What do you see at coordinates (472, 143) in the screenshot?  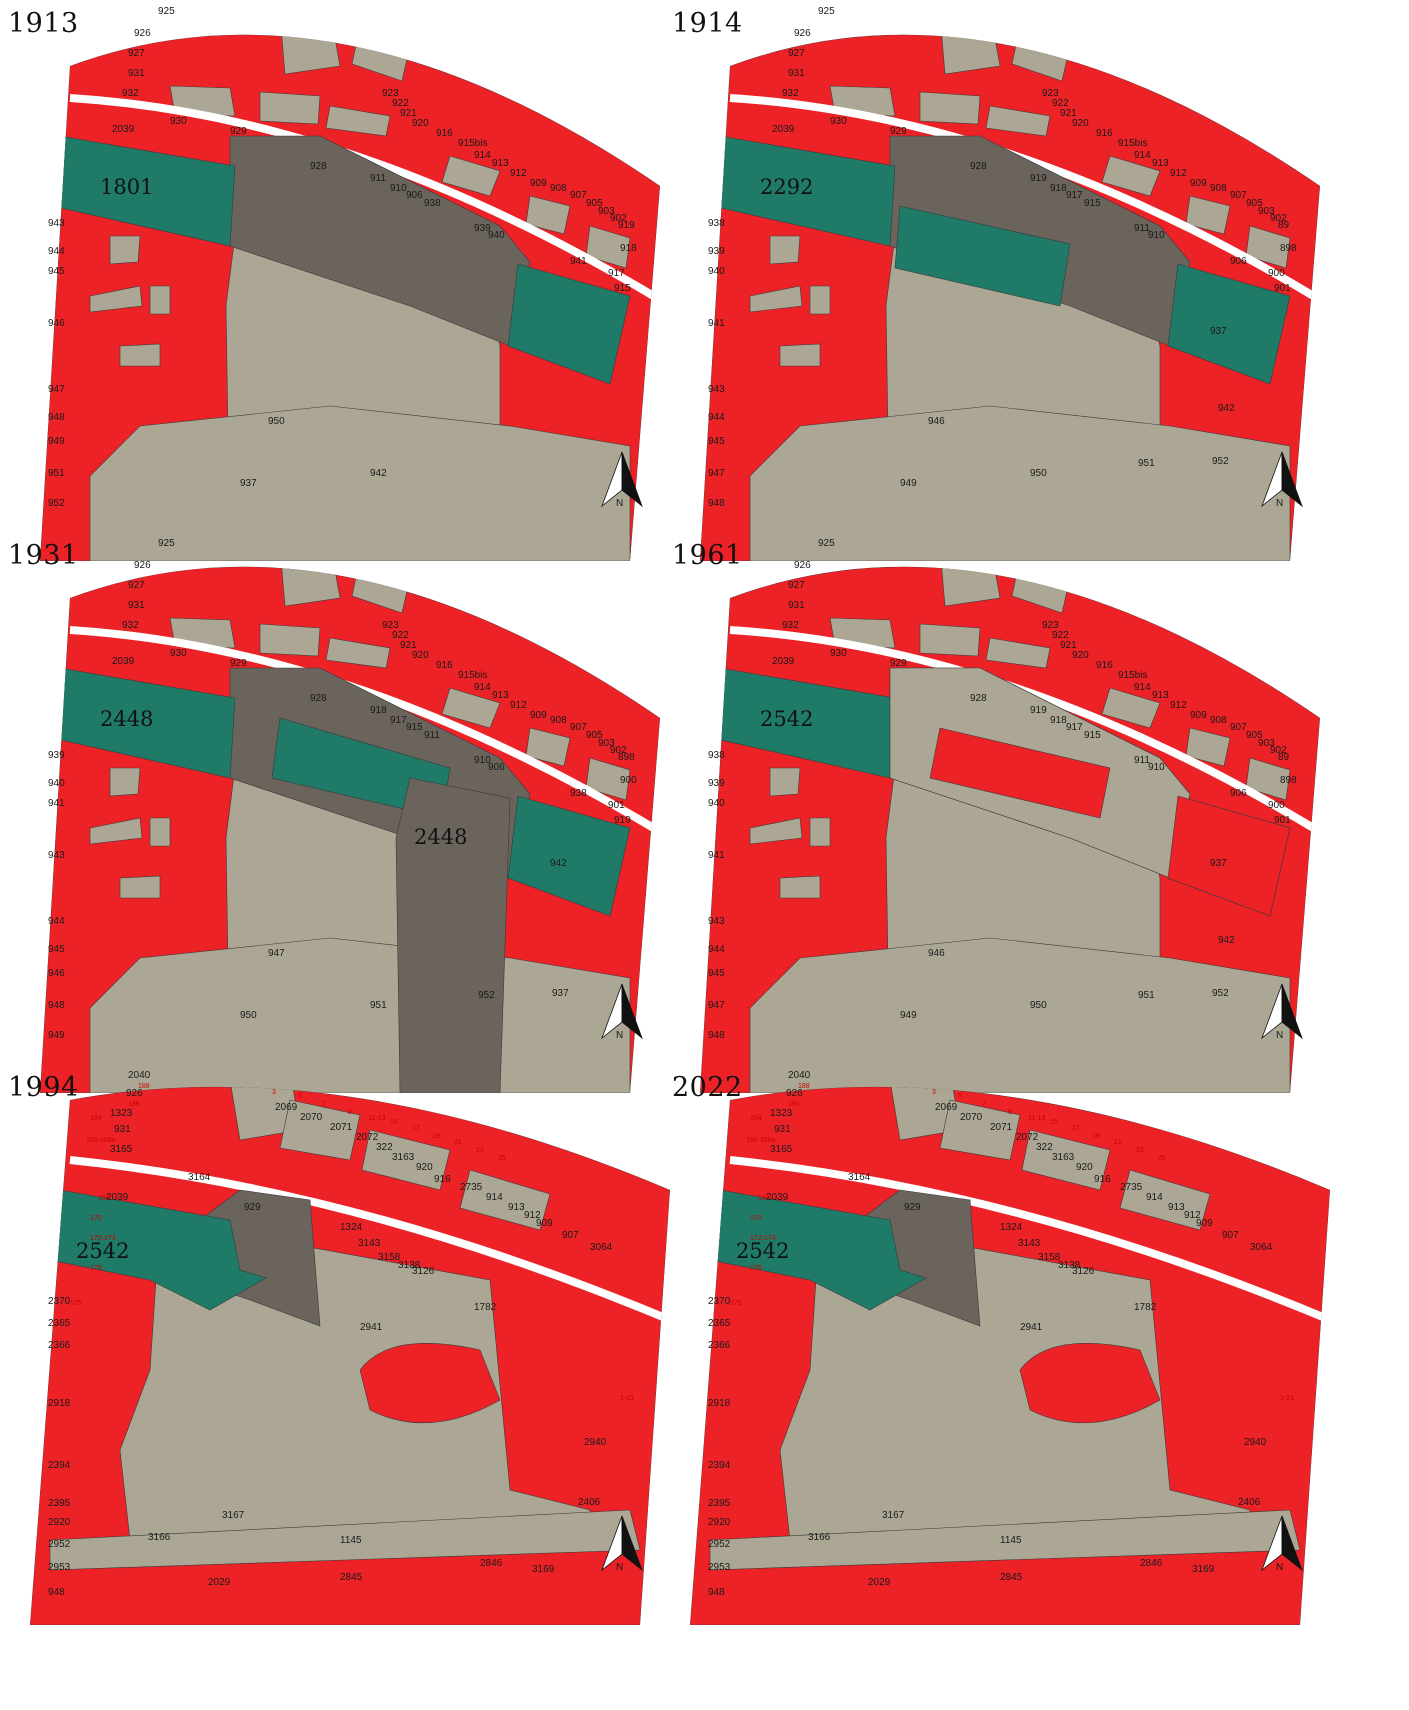 I see `lot-number: 915bis` at bounding box center [472, 143].